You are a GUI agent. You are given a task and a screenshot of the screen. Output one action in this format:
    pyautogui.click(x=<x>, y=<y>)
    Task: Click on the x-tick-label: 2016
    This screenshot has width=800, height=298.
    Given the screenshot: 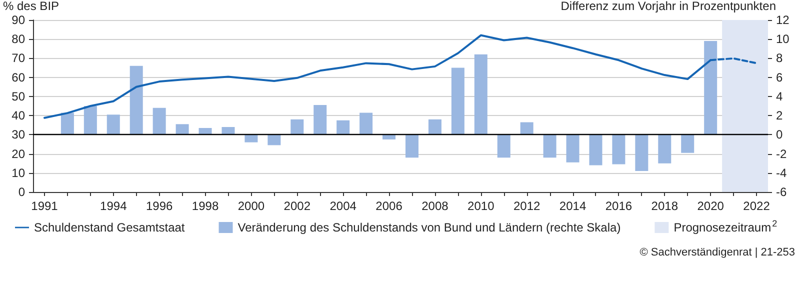 What is the action you would take?
    pyautogui.click(x=618, y=206)
    